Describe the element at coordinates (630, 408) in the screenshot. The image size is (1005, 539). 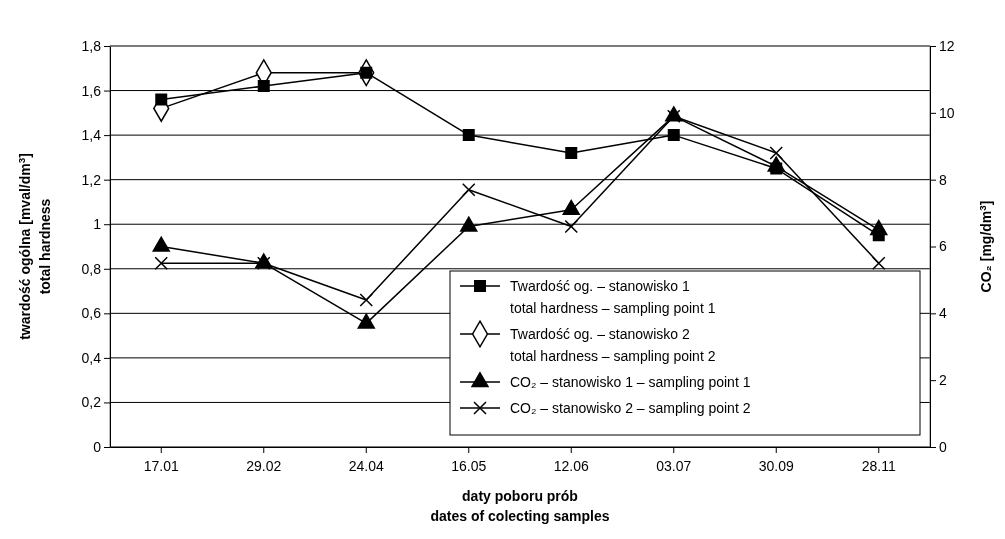
I see `legend-label: CO₂ – stanowisko 2 – sampling point 2` at that location.